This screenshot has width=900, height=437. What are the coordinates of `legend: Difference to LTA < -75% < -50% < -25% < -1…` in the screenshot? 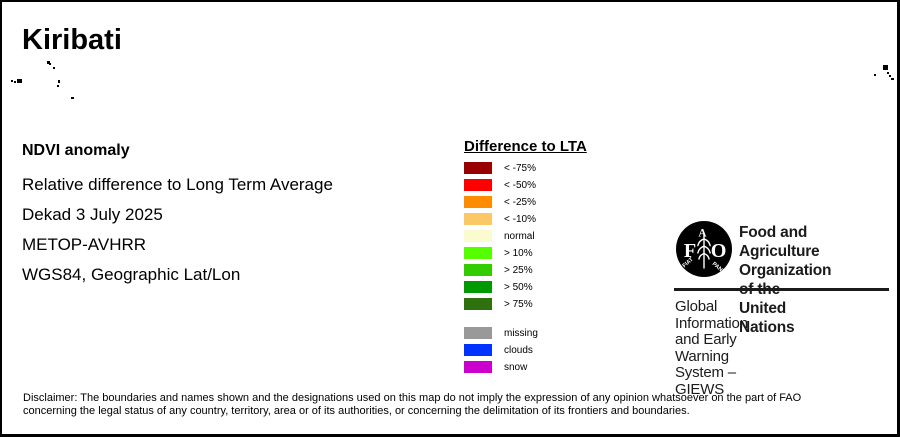 It's located at (525, 258).